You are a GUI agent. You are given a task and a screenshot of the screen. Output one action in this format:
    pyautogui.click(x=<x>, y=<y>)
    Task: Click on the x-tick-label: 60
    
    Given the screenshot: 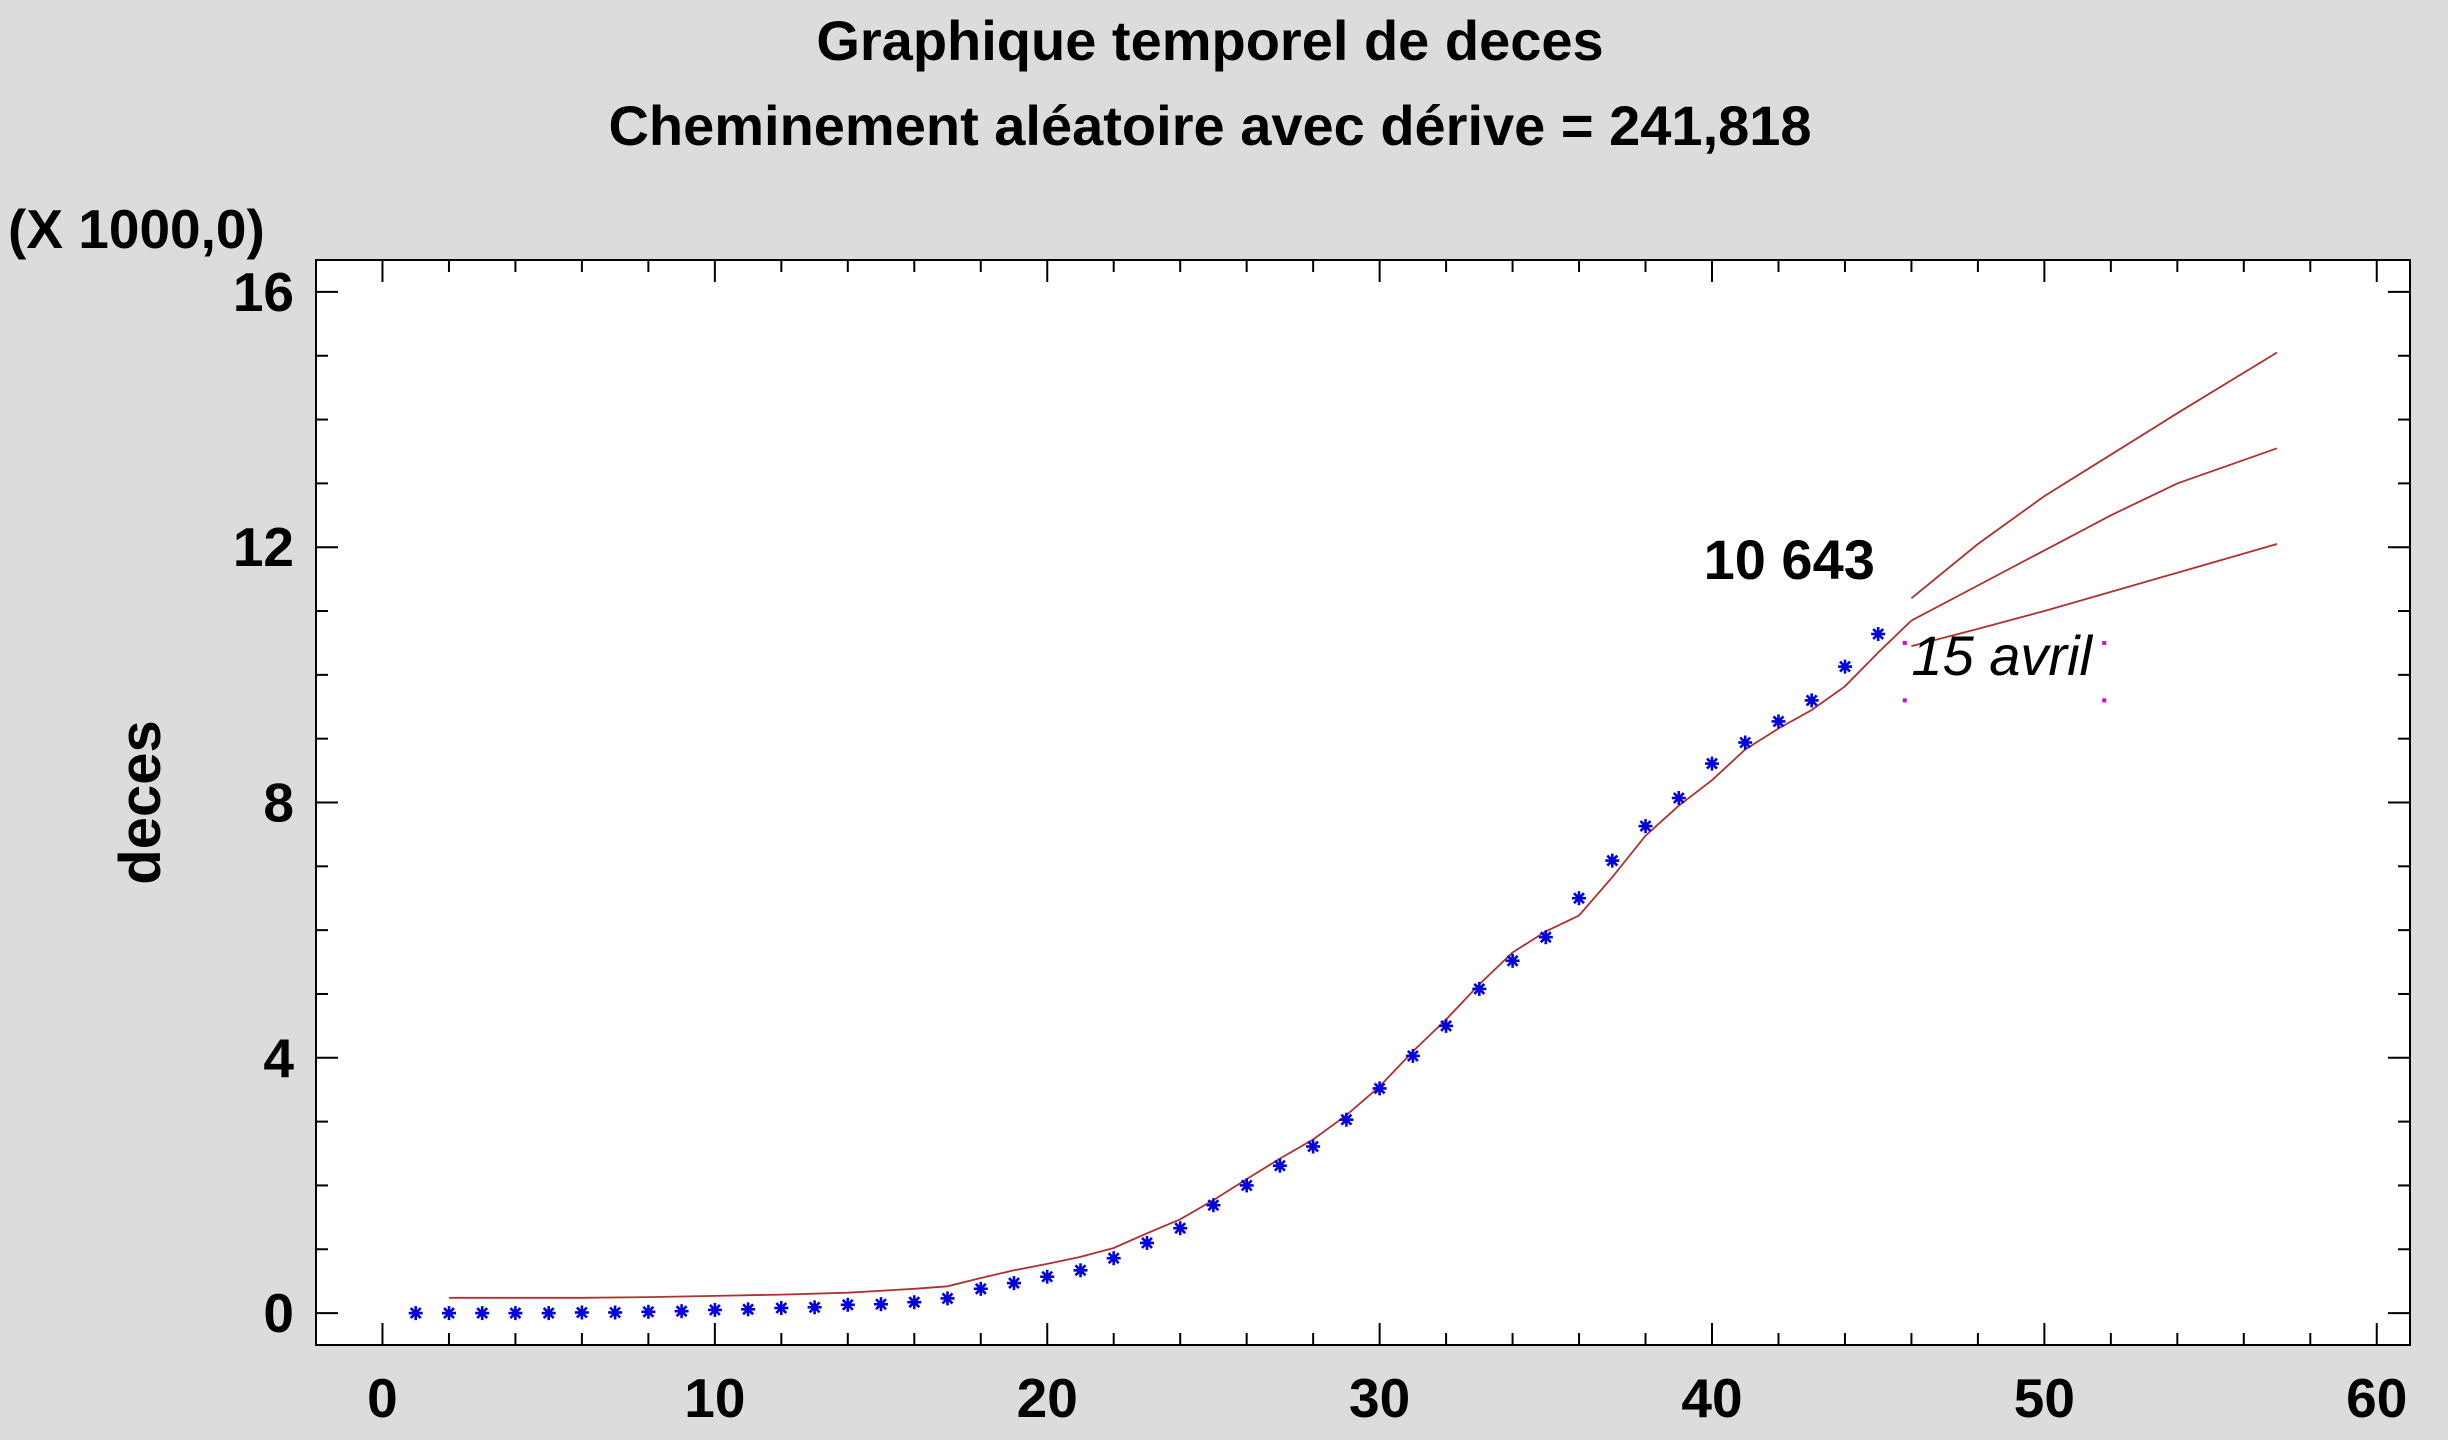 What is the action you would take?
    pyautogui.click(x=2376, y=1398)
    